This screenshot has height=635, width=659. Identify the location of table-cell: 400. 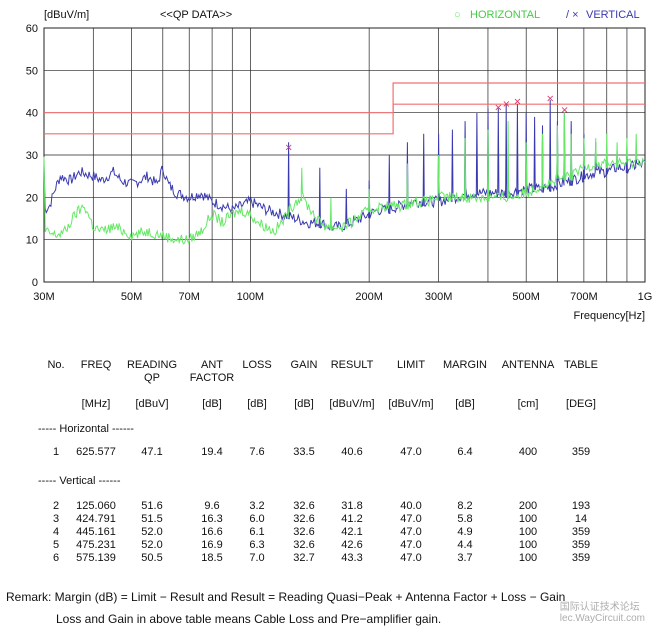
(528, 452).